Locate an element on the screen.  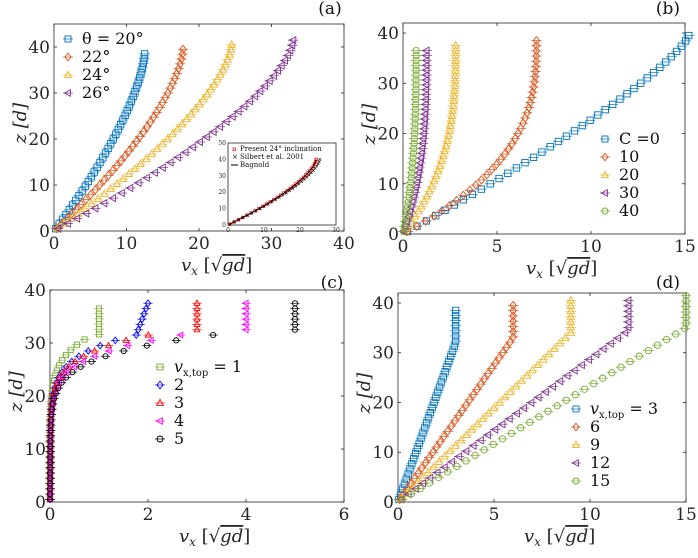
inset-bagnold-line is located at coordinates (273, 192).